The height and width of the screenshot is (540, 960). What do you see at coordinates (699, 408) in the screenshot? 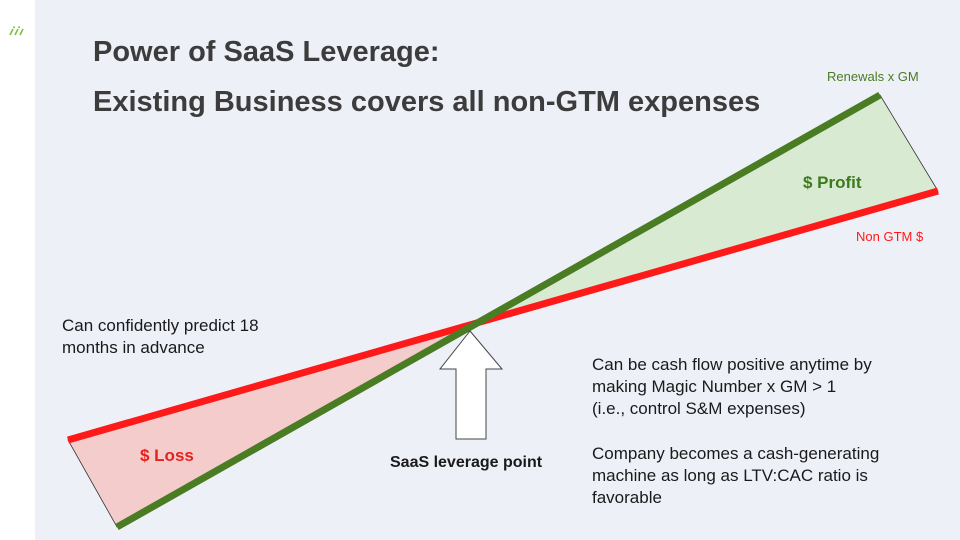
I see `right-note-line: (i.e., control S&M expenses)` at bounding box center [699, 408].